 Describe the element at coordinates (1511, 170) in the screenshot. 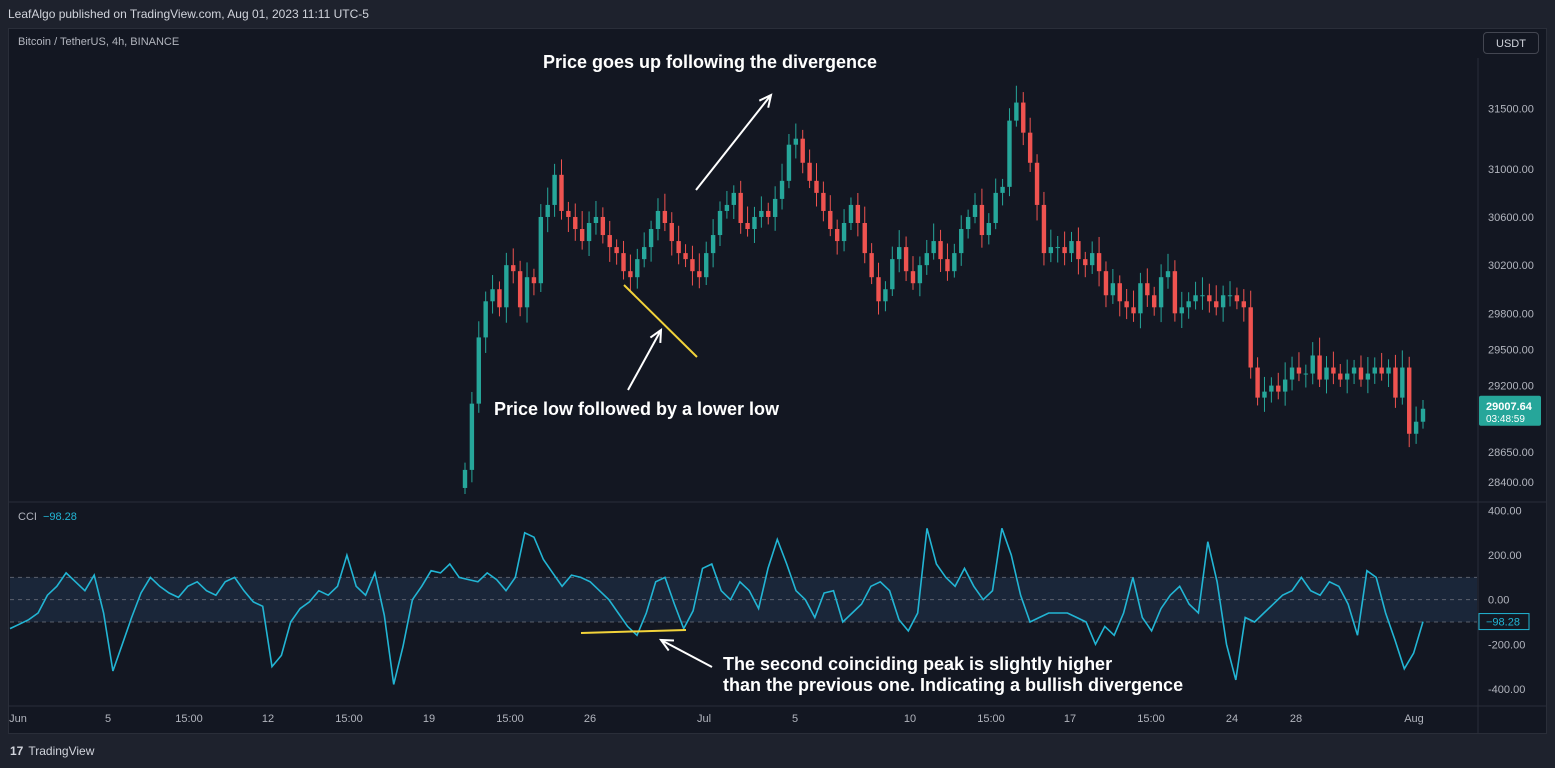

I see `price-tick-label: 31000.00` at that location.